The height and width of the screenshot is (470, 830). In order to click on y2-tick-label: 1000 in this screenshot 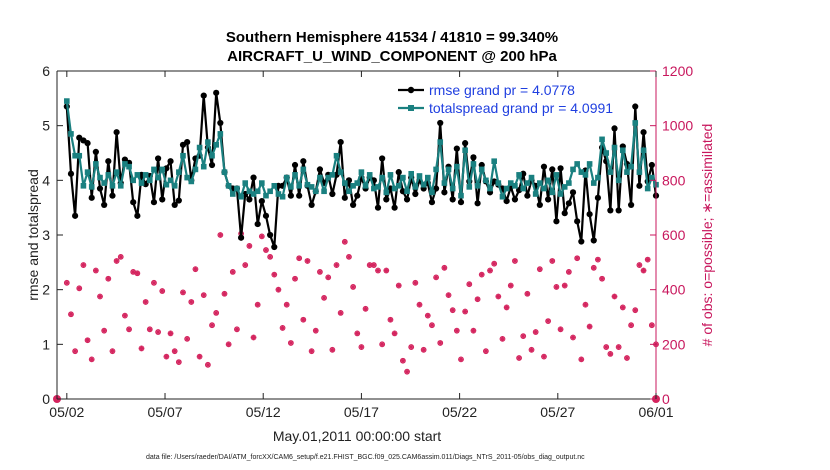, I will do `click(677, 126)`.